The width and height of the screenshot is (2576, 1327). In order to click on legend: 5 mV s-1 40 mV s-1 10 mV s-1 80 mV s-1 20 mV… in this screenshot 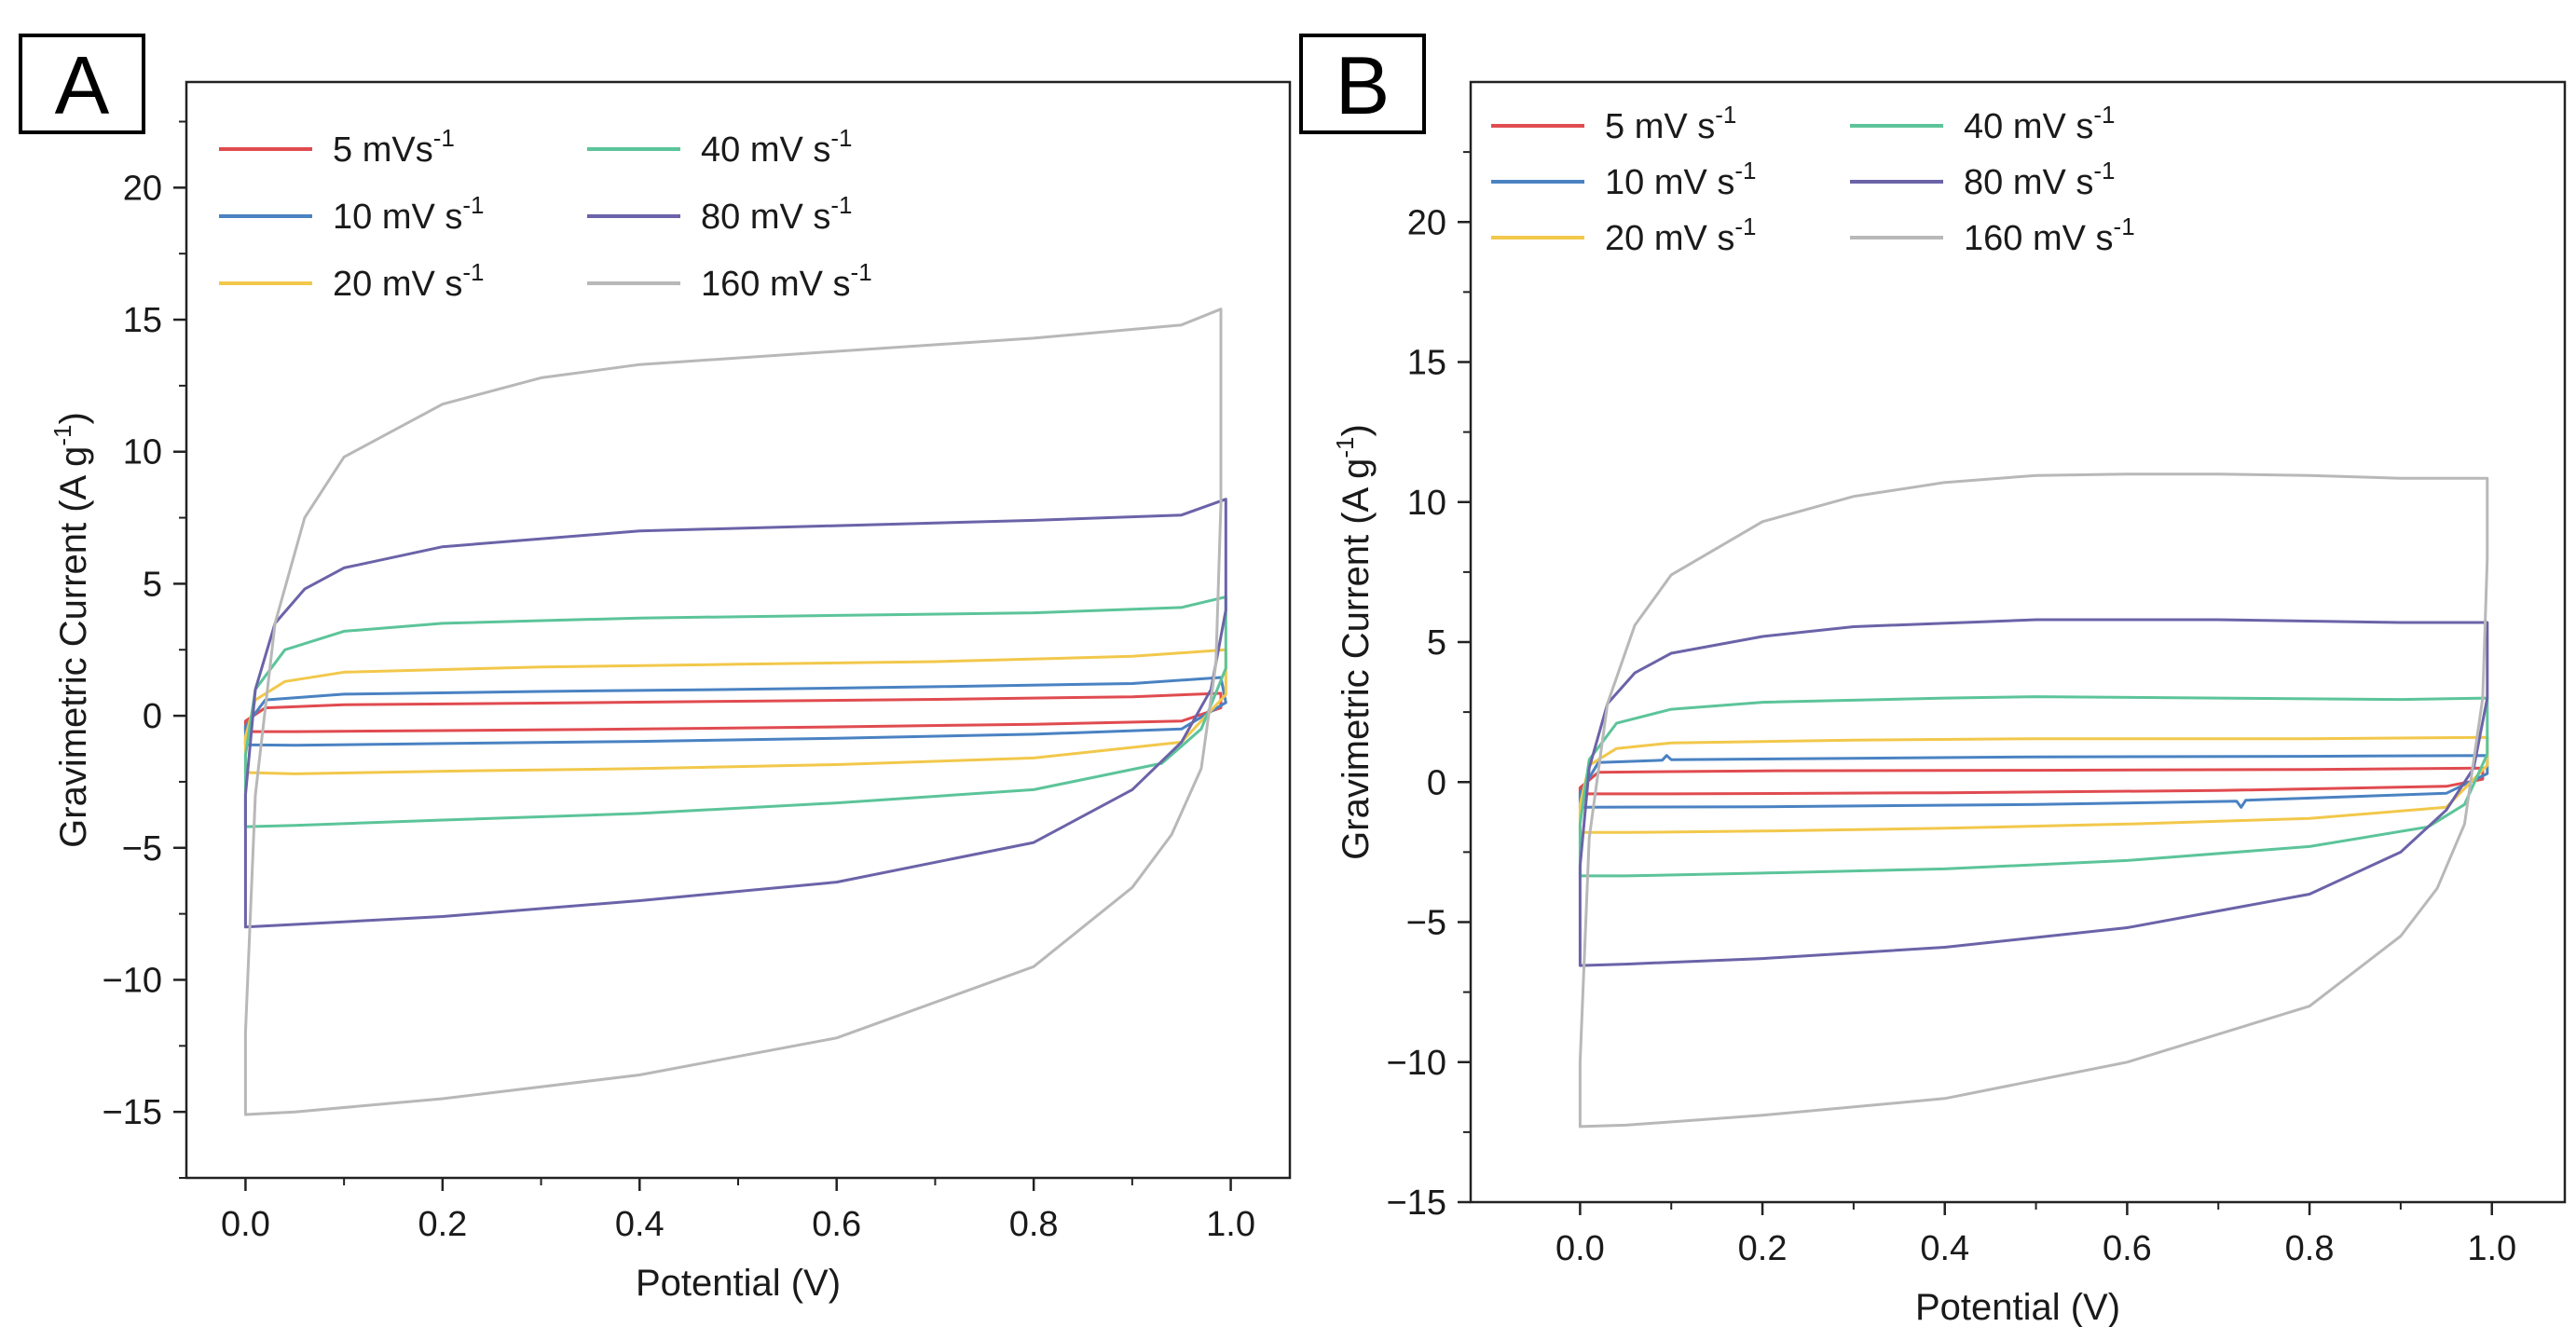, I will do `click(1813, 179)`.